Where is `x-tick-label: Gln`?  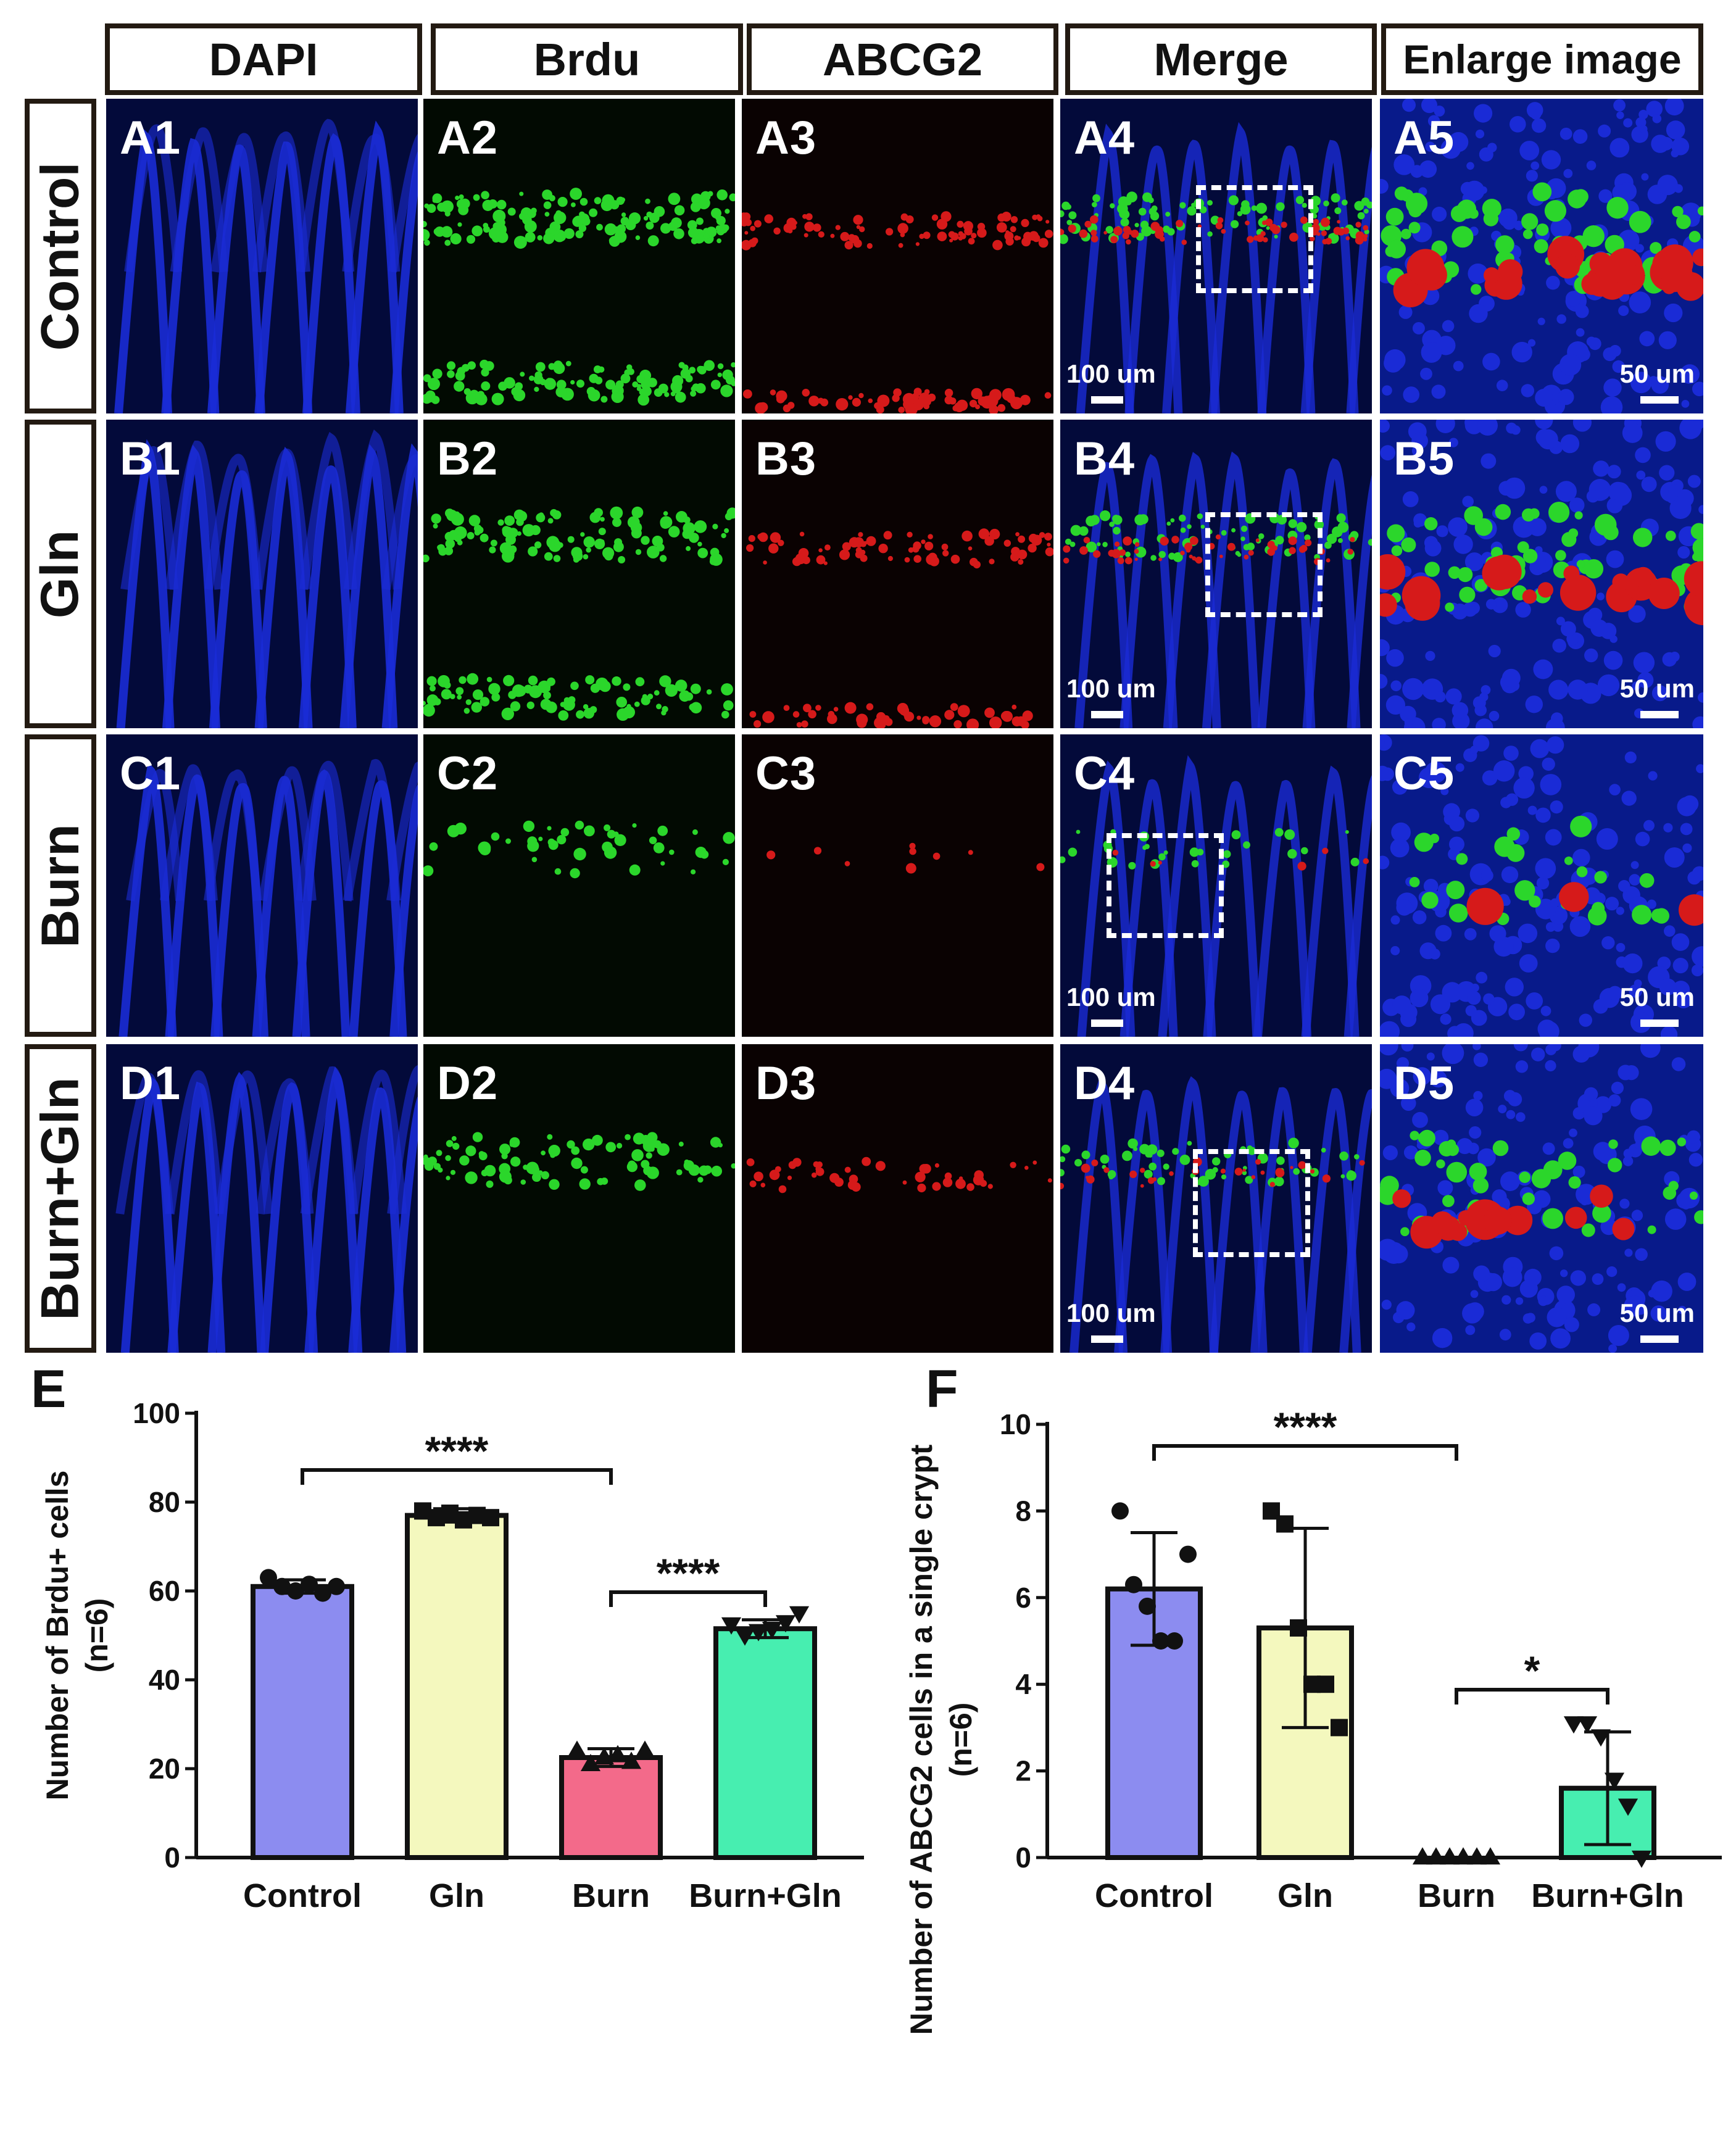
x-tick-label: Gln is located at coordinates (1305, 1895).